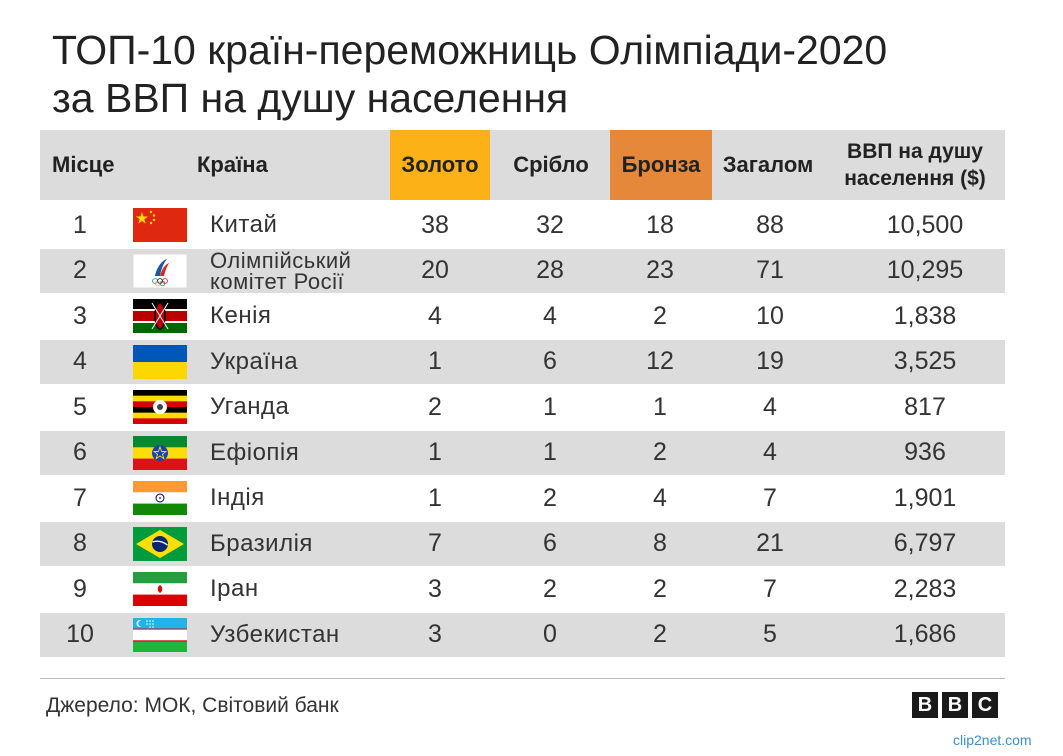 The width and height of the screenshot is (1063, 756). Describe the element at coordinates (770, 543) in the screenshot. I see `cell-total: 21` at that location.